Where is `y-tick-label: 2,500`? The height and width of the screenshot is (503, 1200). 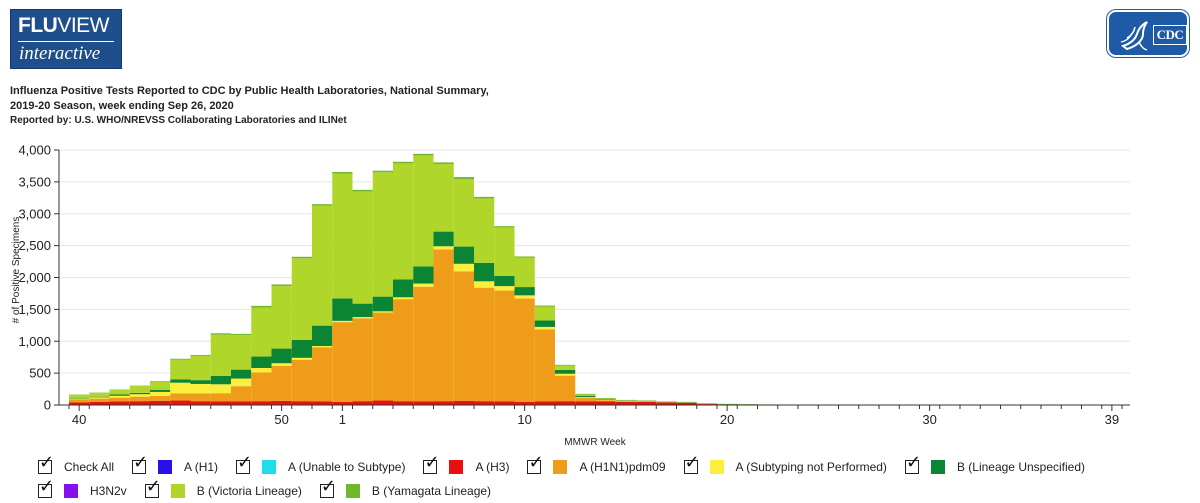
y-tick-label: 2,500 is located at coordinates (34, 245).